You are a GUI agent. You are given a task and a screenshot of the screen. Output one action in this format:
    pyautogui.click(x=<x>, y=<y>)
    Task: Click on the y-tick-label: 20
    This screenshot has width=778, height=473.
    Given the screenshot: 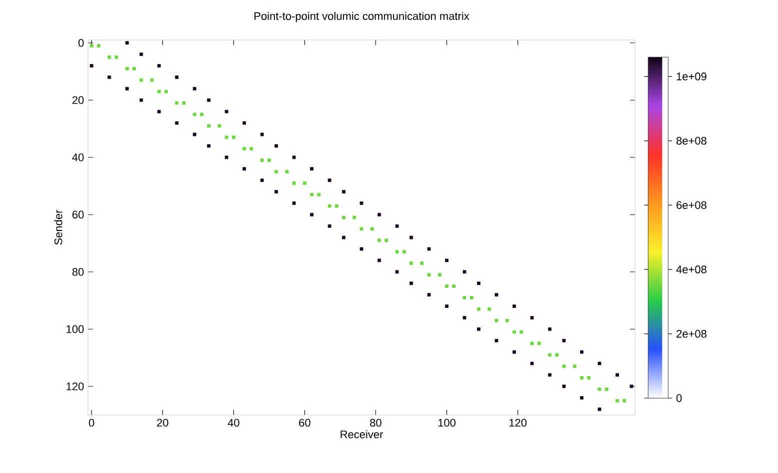 What is the action you would take?
    pyautogui.click(x=78, y=100)
    